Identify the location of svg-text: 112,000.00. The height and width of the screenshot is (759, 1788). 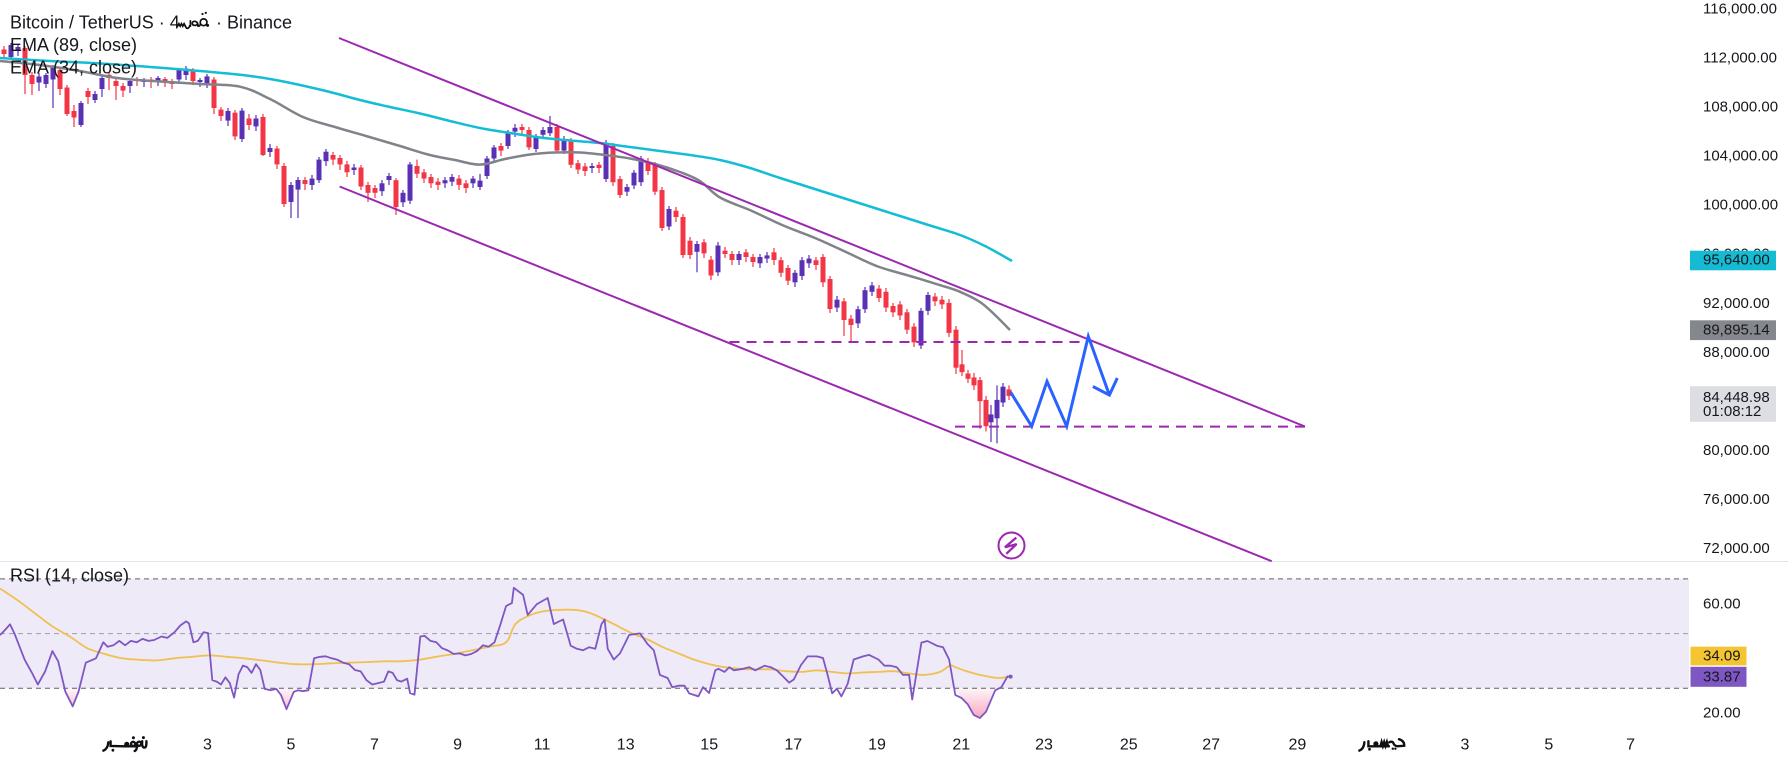
(1740, 58).